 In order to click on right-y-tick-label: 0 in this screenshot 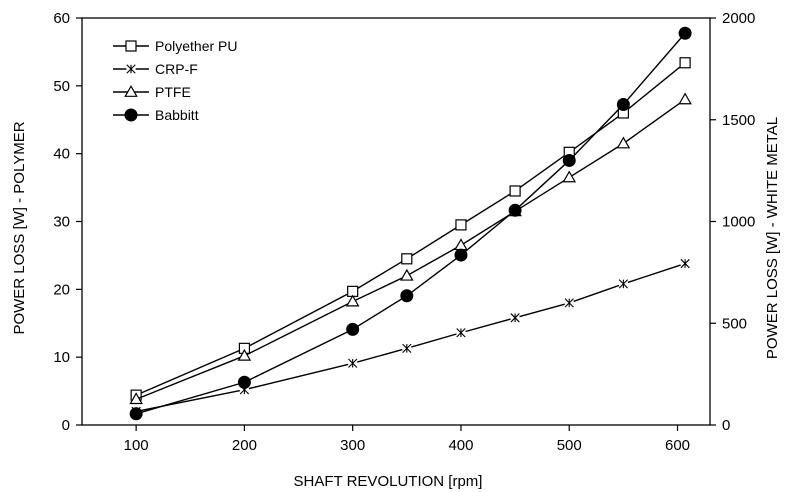, I will do `click(726, 425)`.